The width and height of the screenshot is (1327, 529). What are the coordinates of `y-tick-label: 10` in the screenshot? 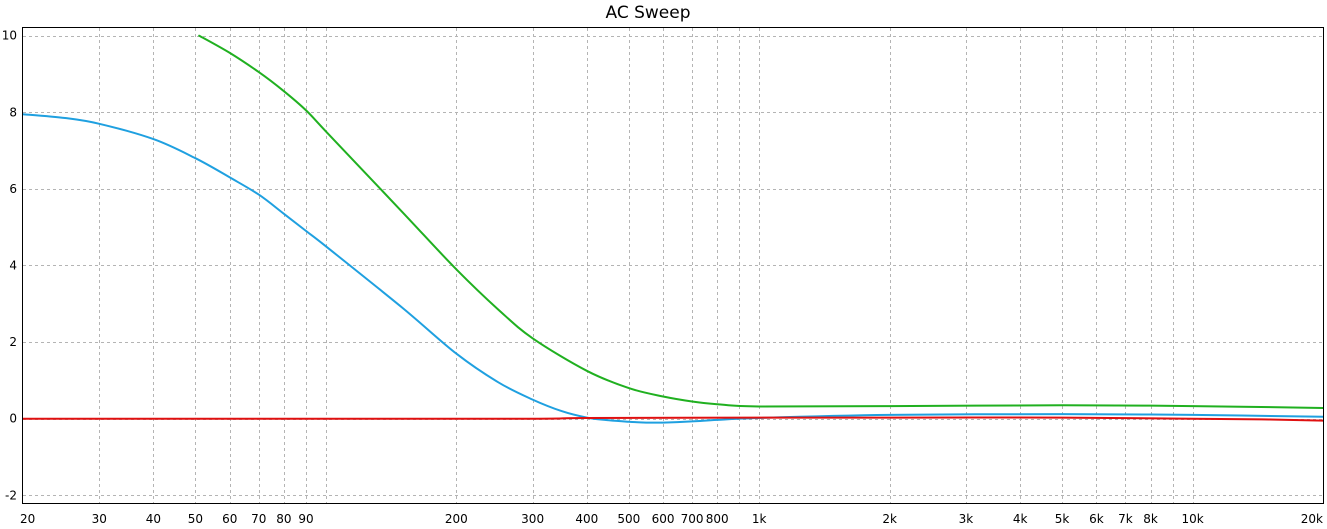 It's located at (9, 36).